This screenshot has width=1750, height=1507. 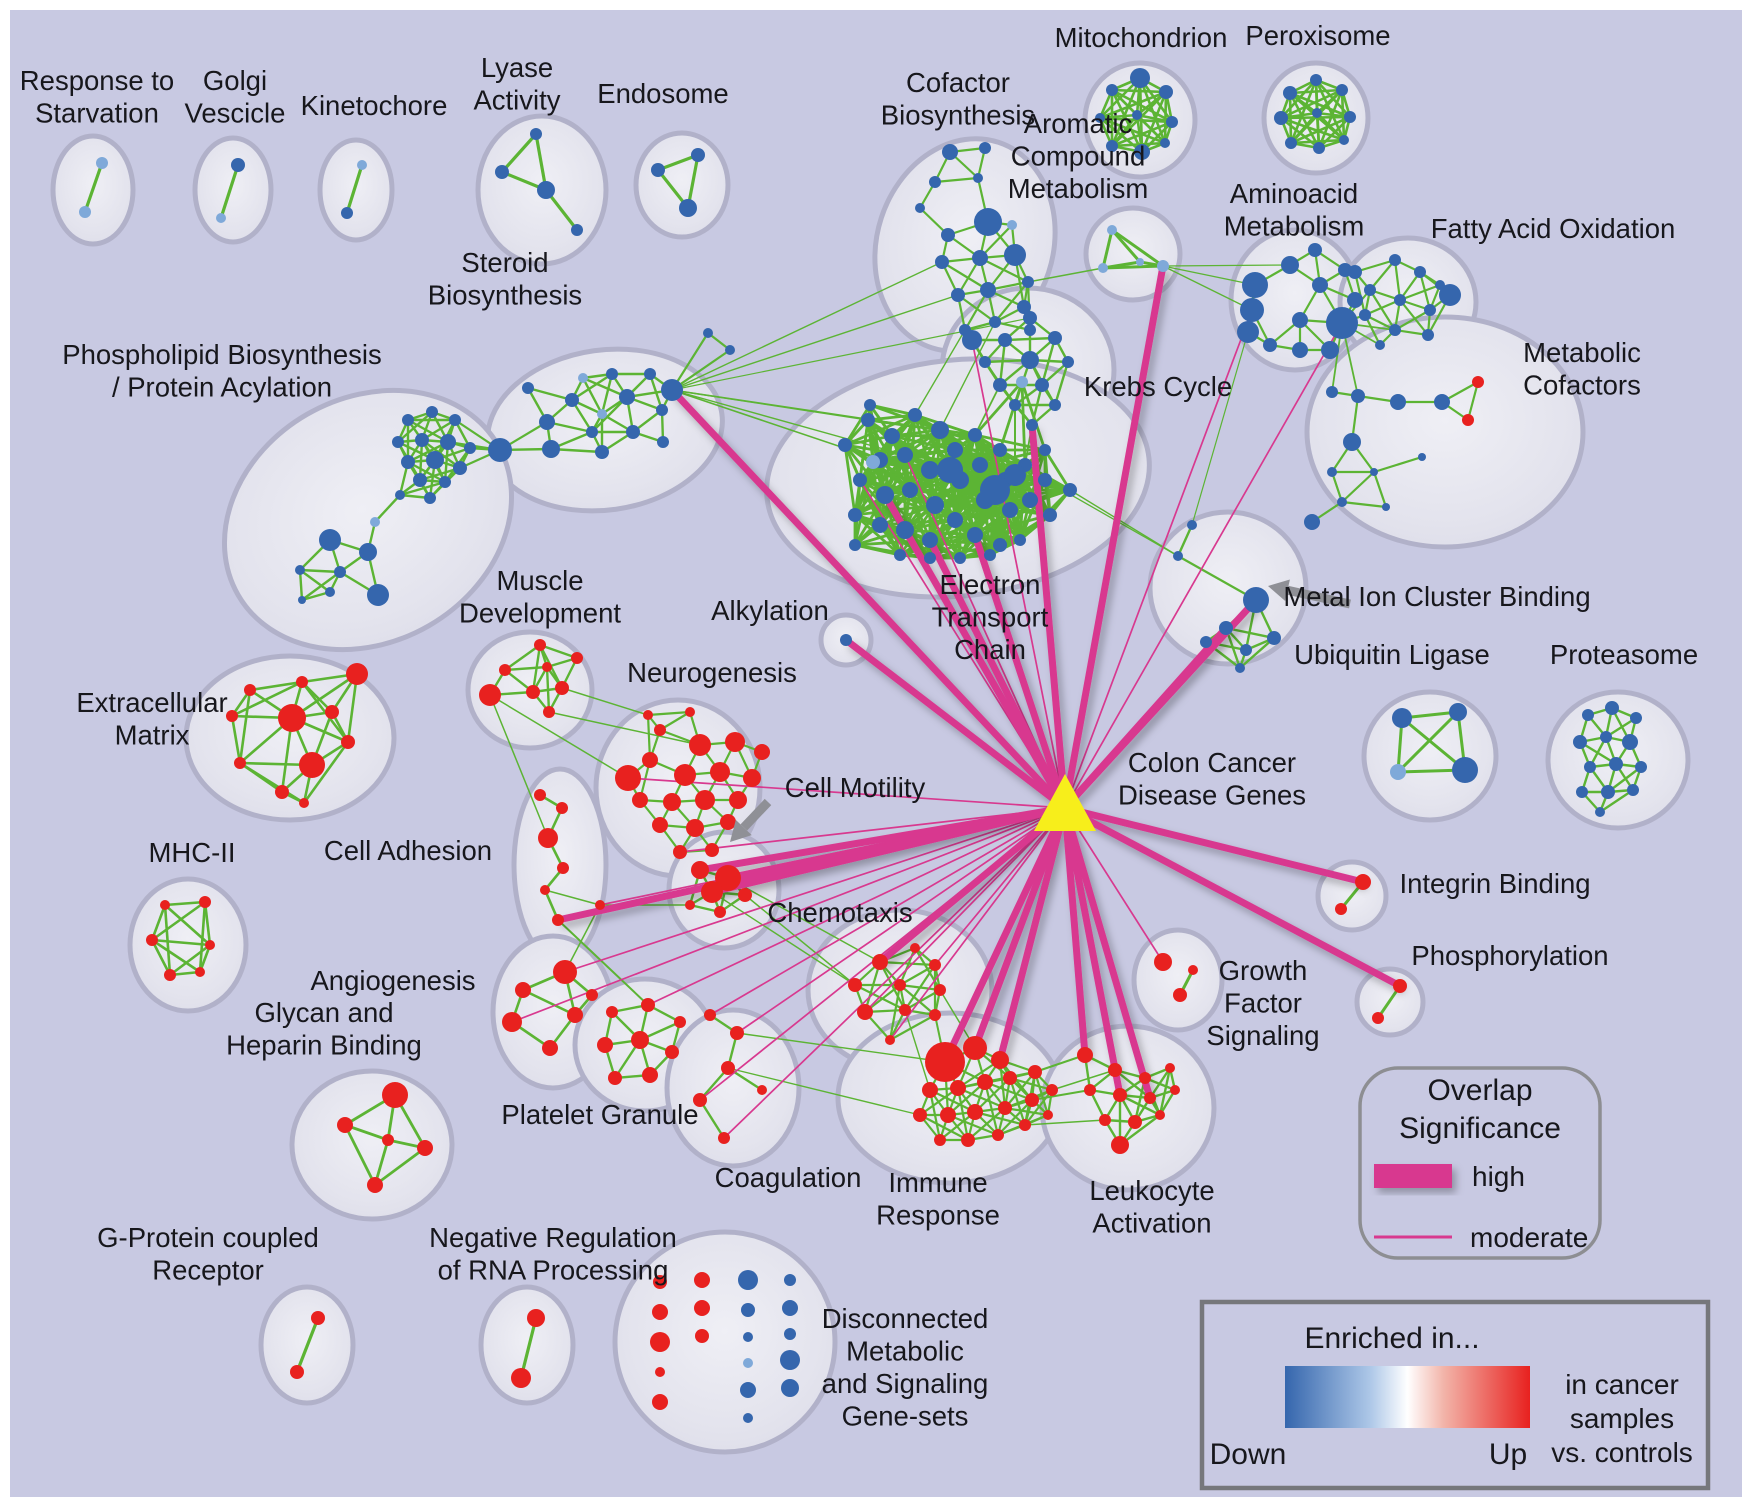 What do you see at coordinates (937, 1182) in the screenshot?
I see `label-immune-response: Immune` at bounding box center [937, 1182].